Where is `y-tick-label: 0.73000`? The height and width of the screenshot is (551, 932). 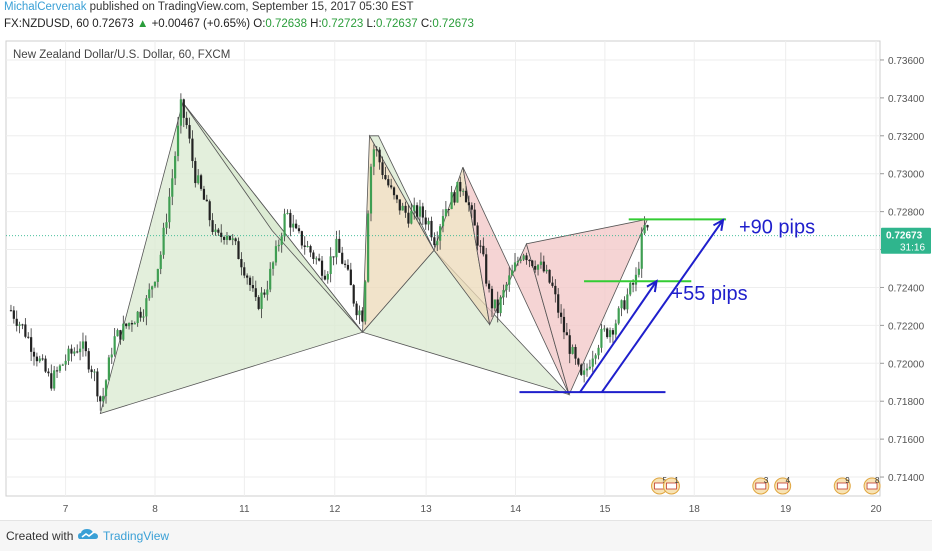
y-tick-label: 0.73000 is located at coordinates (906, 175).